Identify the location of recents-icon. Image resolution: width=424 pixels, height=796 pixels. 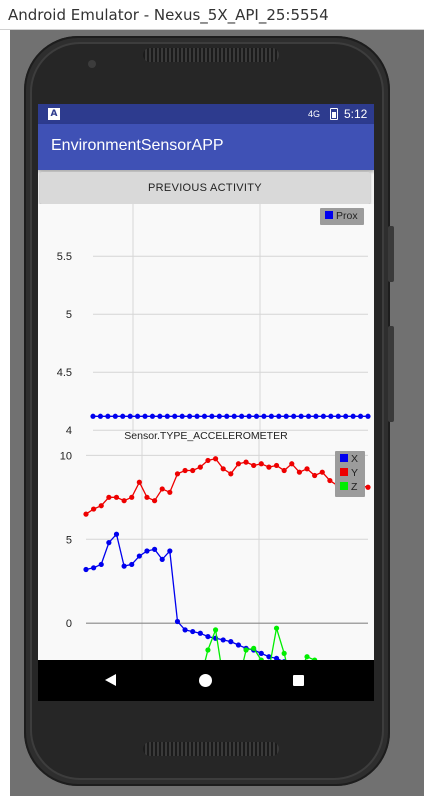
(298, 680).